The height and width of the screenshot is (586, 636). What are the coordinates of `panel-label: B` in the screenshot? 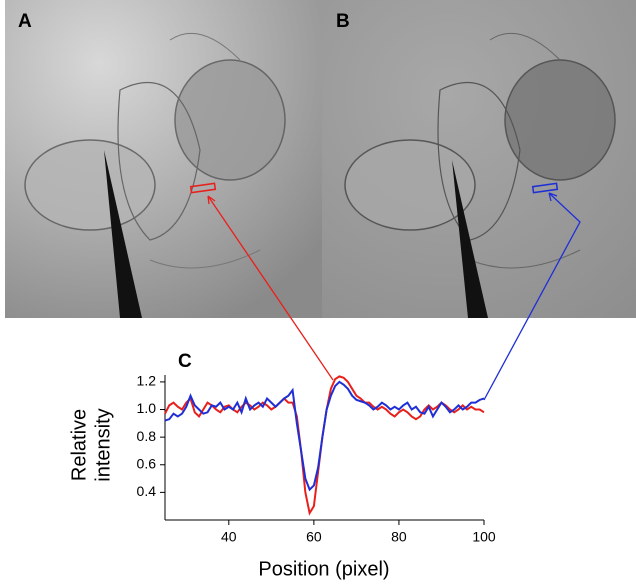 It's located at (343, 21).